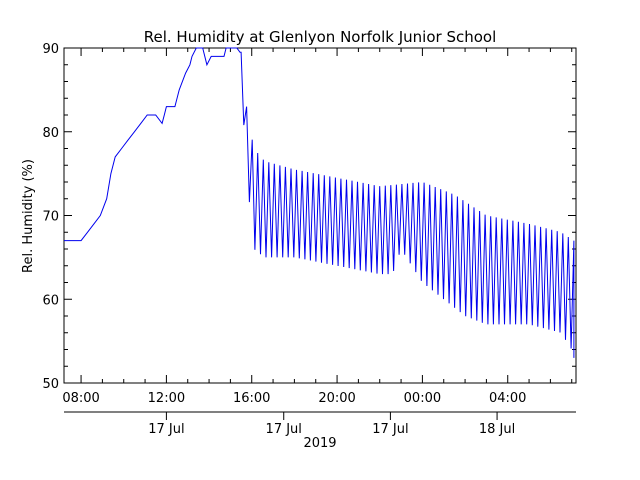 The width and height of the screenshot is (640, 480). What do you see at coordinates (320, 424) in the screenshot?
I see `date-axis: 17 Jul 17 Jul 17 Jul 18 Jul` at bounding box center [320, 424].